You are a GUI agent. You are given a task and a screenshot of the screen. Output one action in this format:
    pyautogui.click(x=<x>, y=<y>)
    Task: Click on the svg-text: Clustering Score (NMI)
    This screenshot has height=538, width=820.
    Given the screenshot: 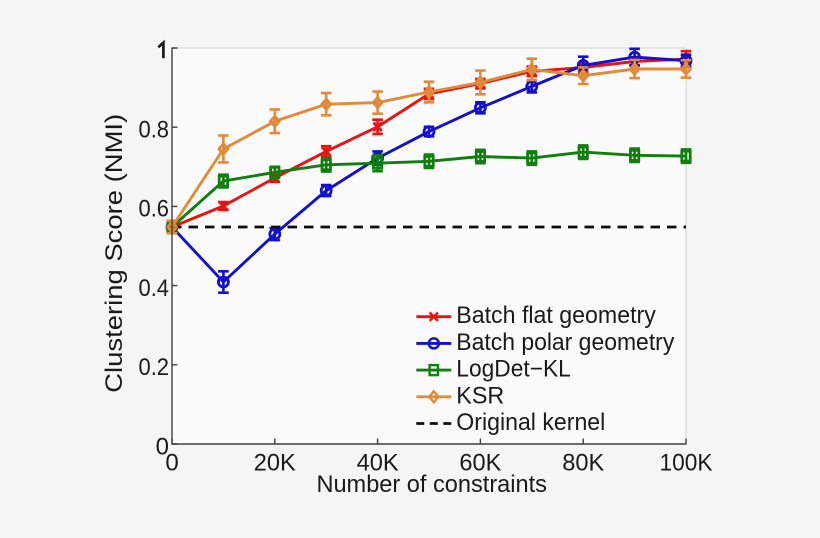 What is the action you would take?
    pyautogui.click(x=114, y=253)
    